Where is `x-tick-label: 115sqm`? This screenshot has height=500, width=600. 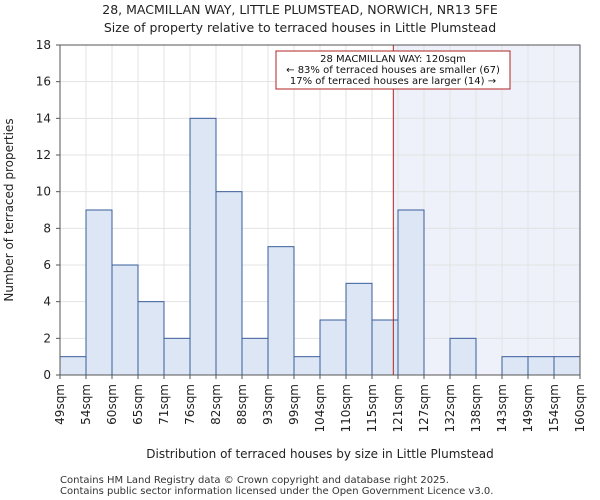 x-tick-label: 115sqm is located at coordinates (372, 408).